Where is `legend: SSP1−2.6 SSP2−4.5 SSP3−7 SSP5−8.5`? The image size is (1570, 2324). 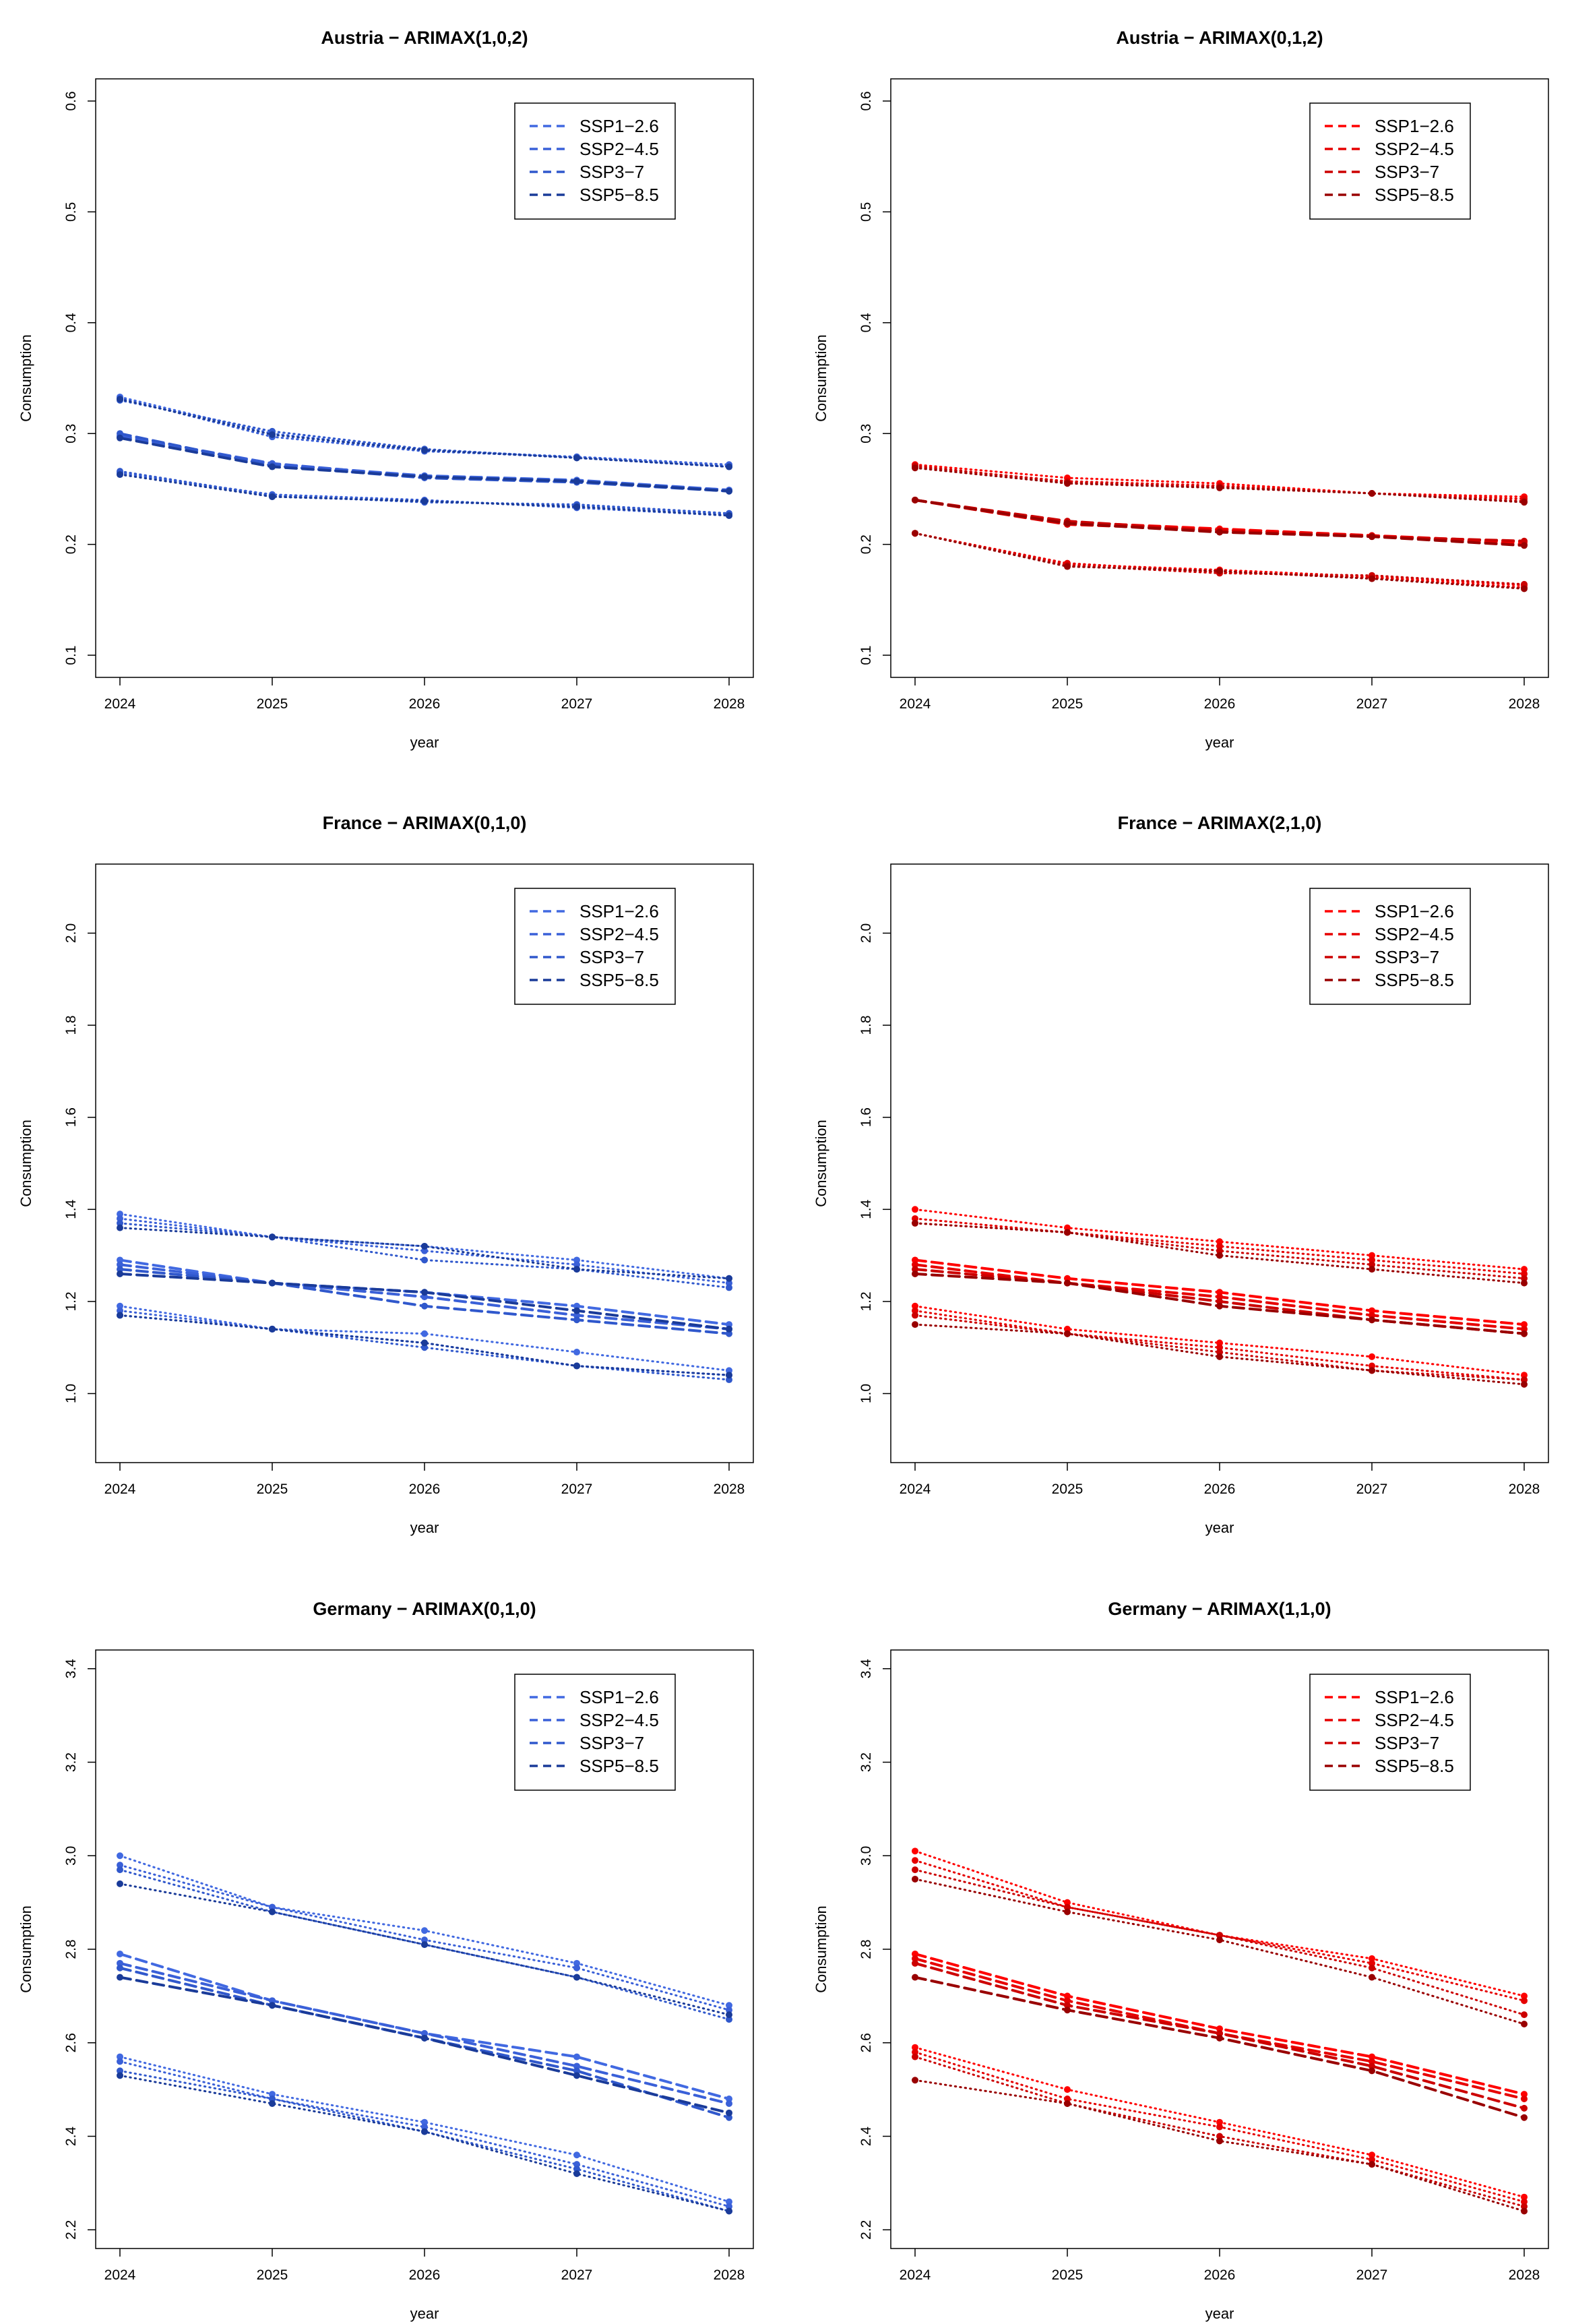 legend: SSP1−2.6 SSP2−4.5 SSP3−7 SSP5−8.5 is located at coordinates (595, 1732).